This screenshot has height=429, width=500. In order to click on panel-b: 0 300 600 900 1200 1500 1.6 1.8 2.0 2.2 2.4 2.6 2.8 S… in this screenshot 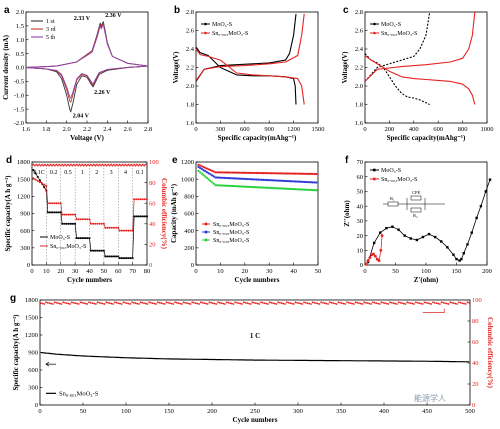, I will do `click(248, 73)`.